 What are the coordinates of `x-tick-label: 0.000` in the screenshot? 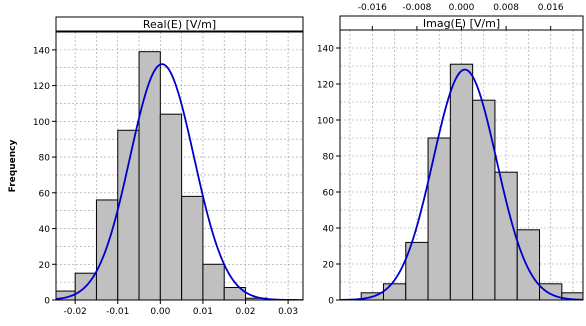 It's located at (462, 8).